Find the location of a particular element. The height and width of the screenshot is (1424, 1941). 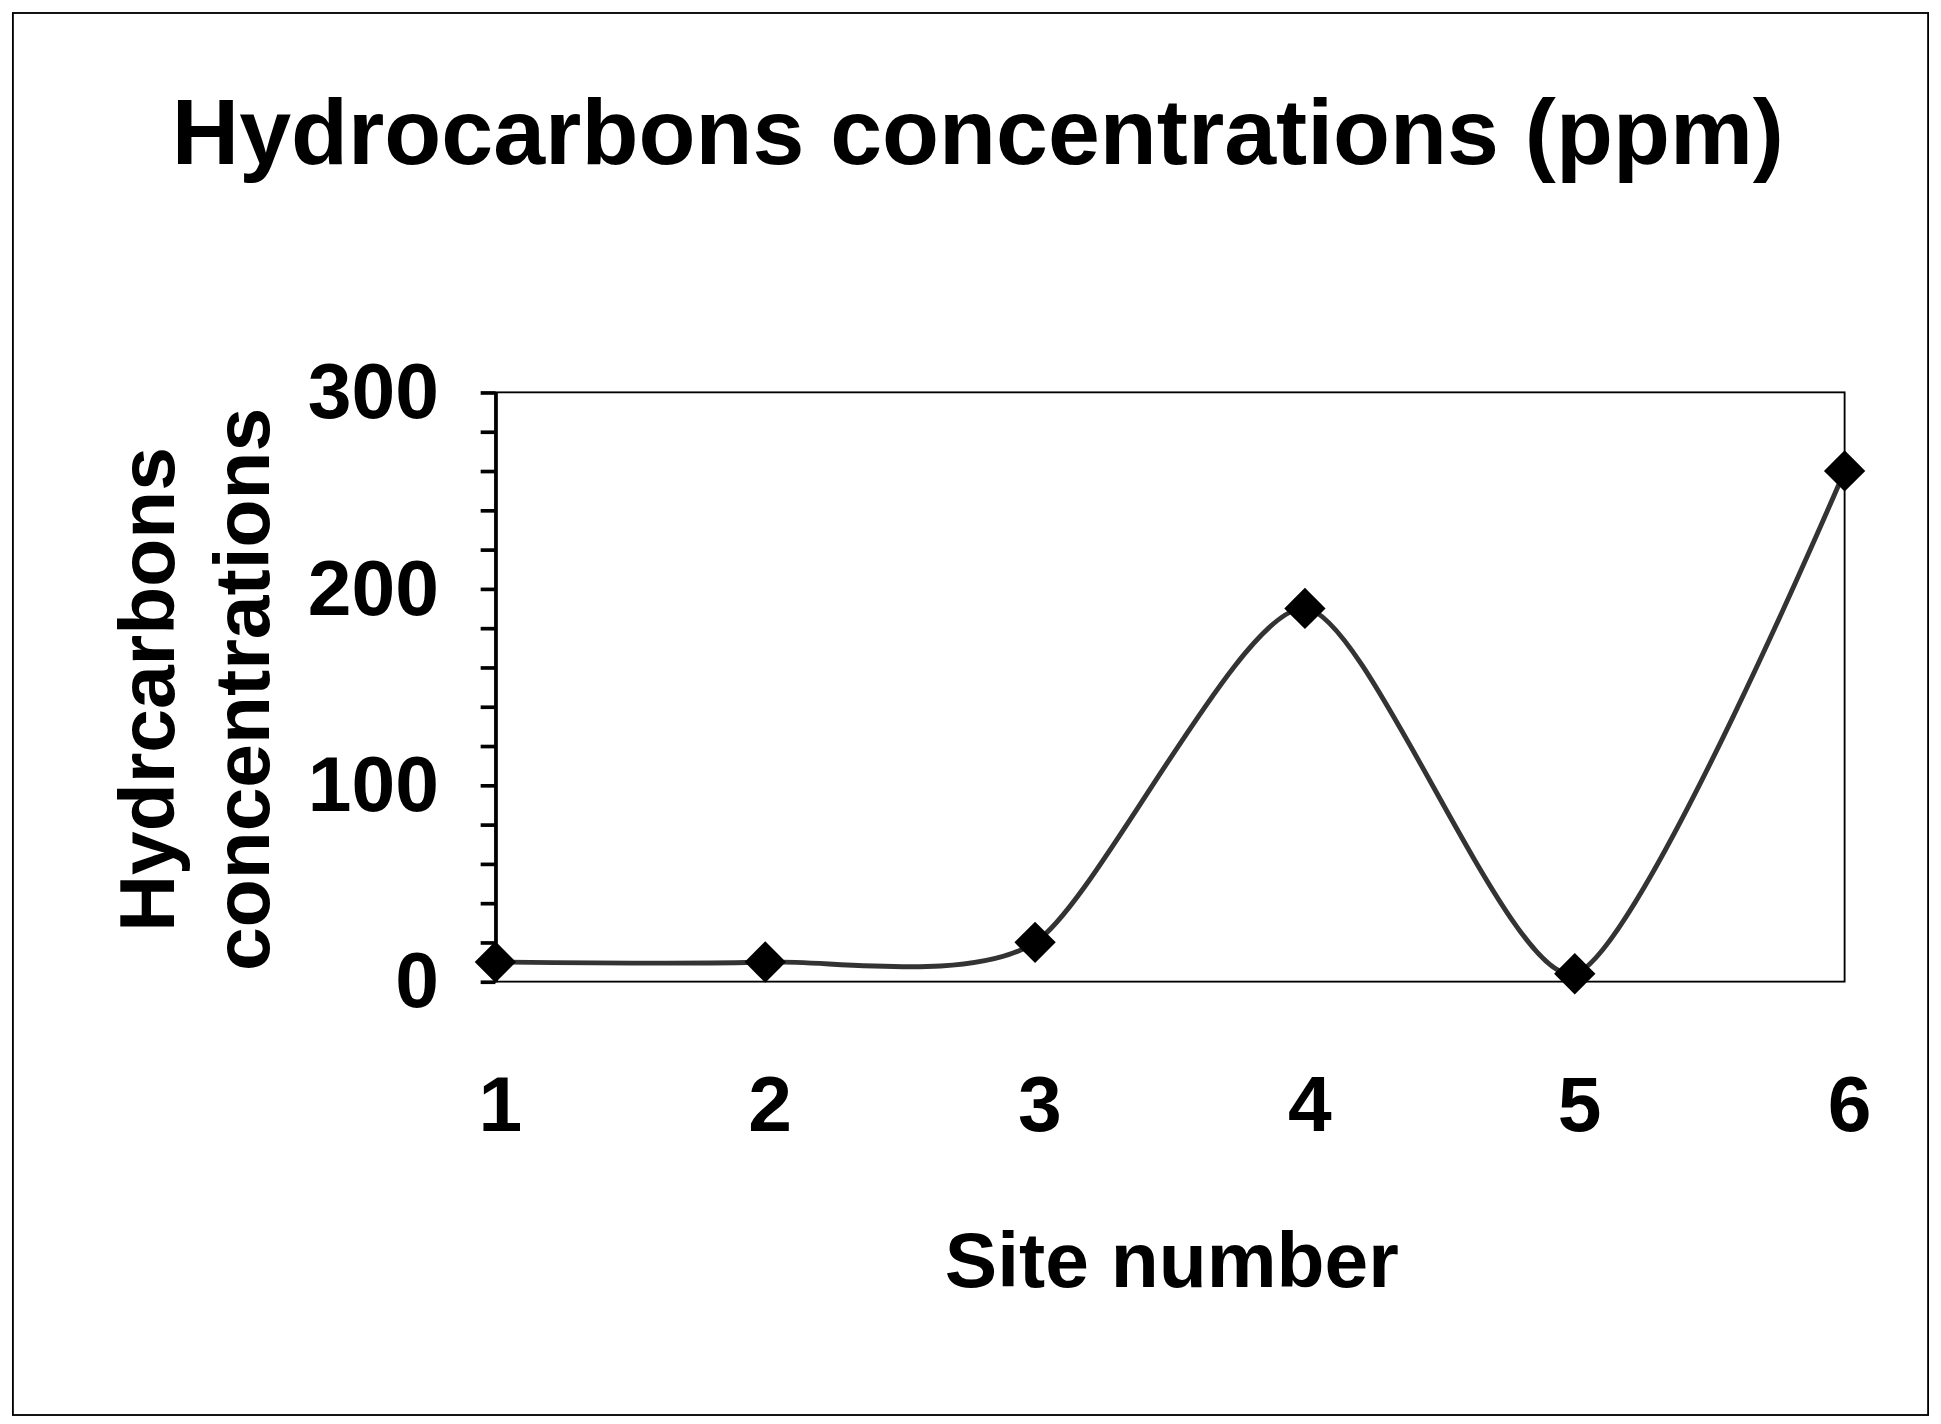

y-tick-label: 100 is located at coordinates (373, 783).